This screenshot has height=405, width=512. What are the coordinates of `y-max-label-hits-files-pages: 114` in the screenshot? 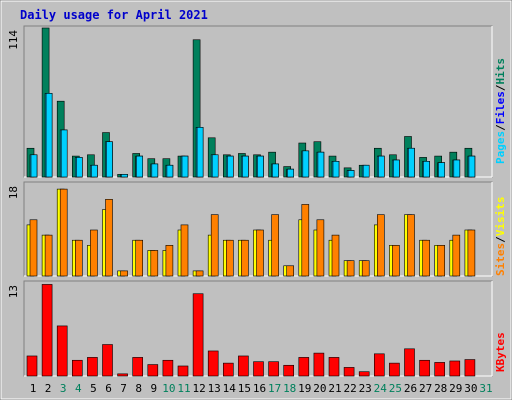 It's located at (13, 40).